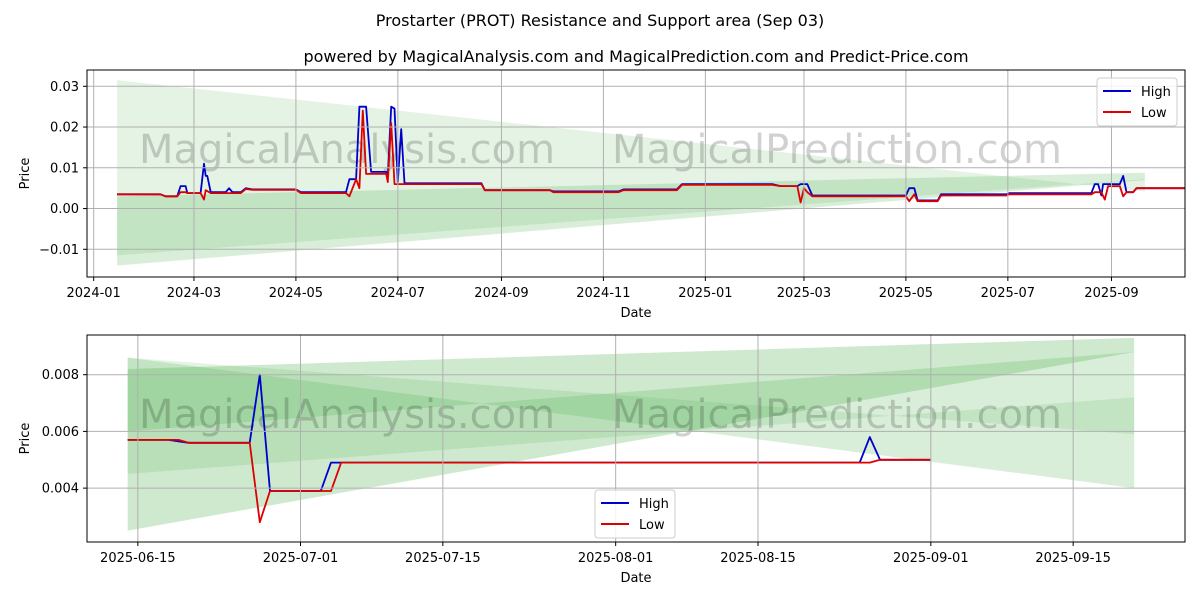  Describe the element at coordinates (443, 558) in the screenshot. I see `x-tick-label: 2025-07-15` at that location.